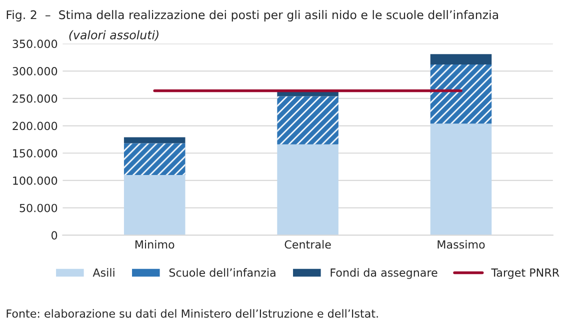  What do you see at coordinates (35, 71) in the screenshot?
I see `y-tick-label: 300.000` at bounding box center [35, 71].